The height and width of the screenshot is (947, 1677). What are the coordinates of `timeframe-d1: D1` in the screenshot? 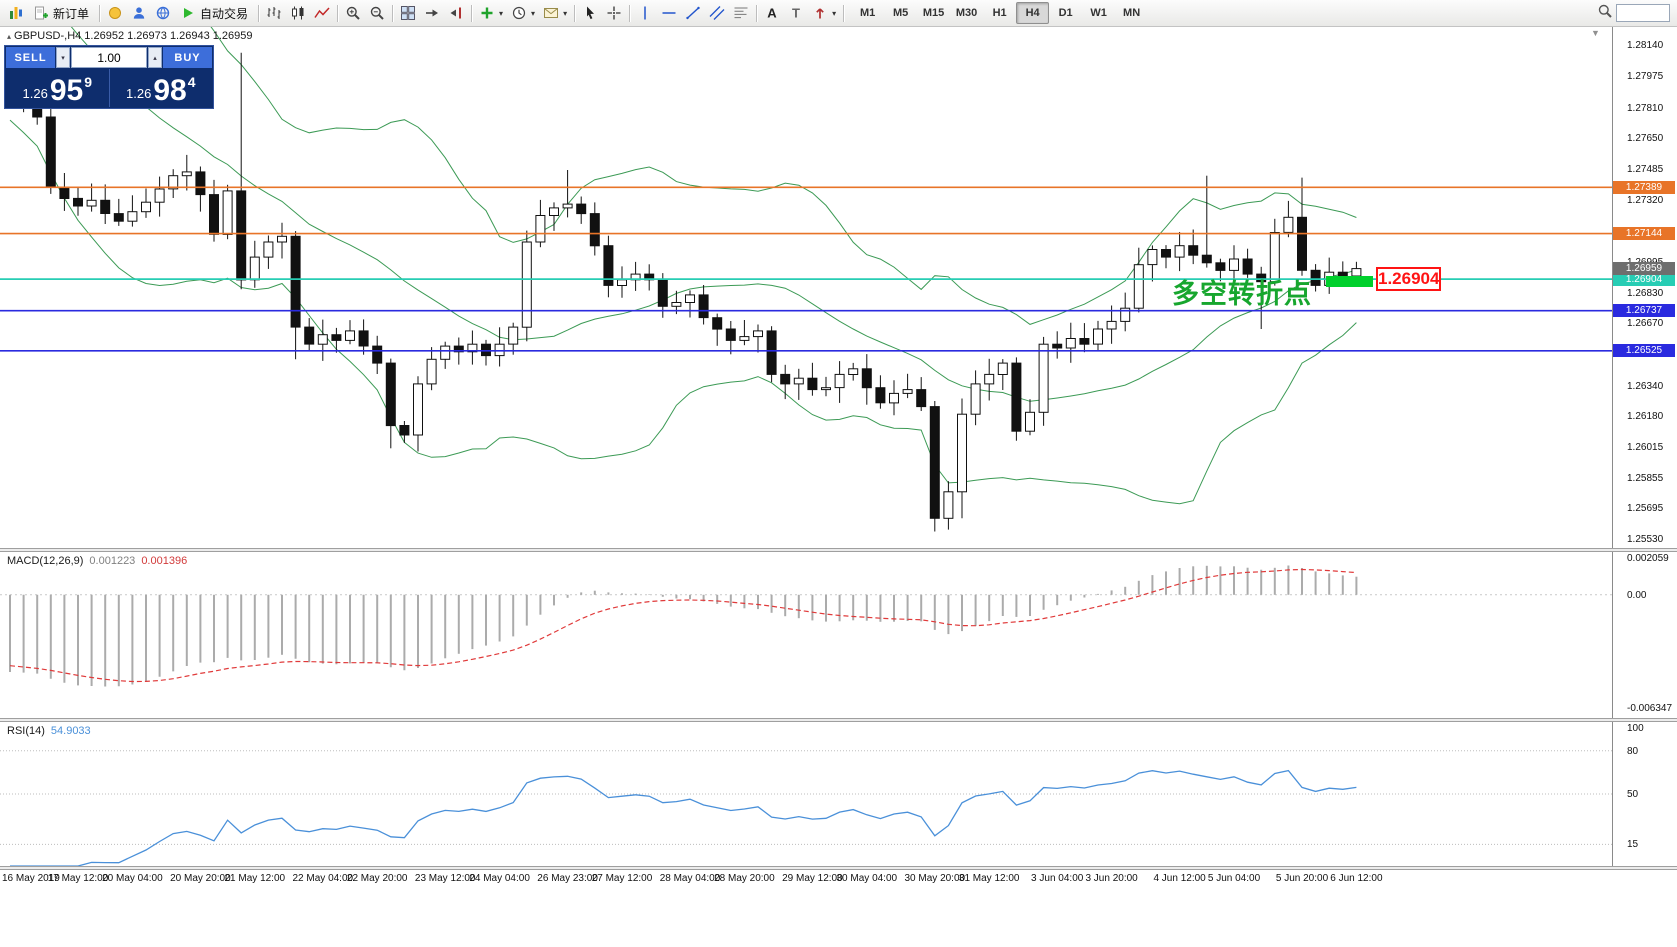 It's located at (1065, 13).